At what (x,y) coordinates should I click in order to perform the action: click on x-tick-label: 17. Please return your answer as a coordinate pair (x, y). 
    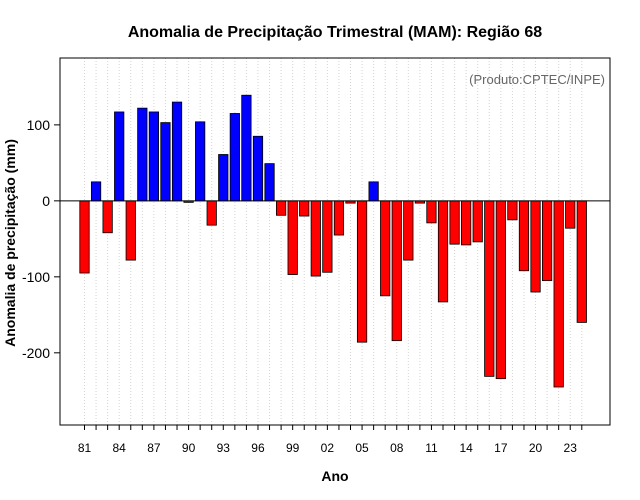
    Looking at the image, I should click on (501, 448).